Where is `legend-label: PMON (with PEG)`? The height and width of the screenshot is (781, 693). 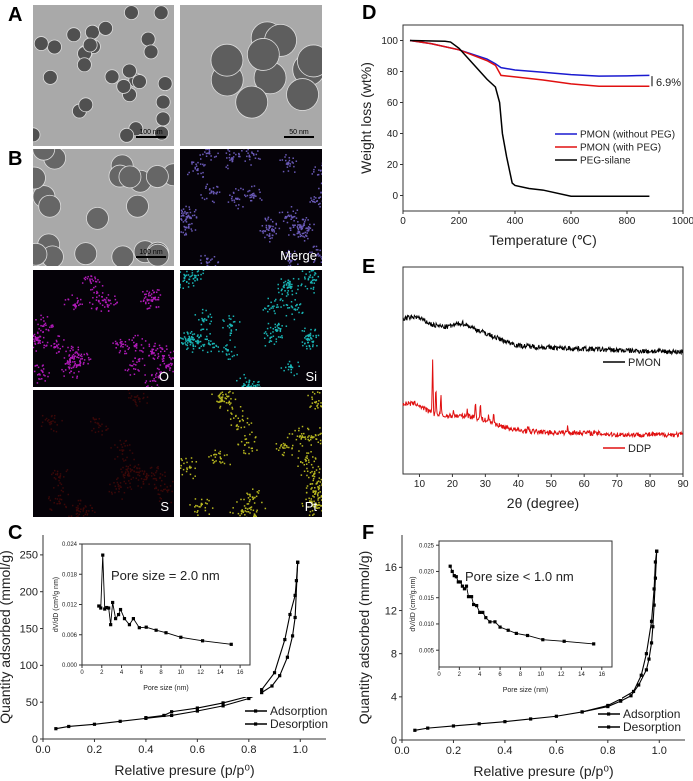
legend-label: PMON (with PEG) is located at coordinates (620, 148).